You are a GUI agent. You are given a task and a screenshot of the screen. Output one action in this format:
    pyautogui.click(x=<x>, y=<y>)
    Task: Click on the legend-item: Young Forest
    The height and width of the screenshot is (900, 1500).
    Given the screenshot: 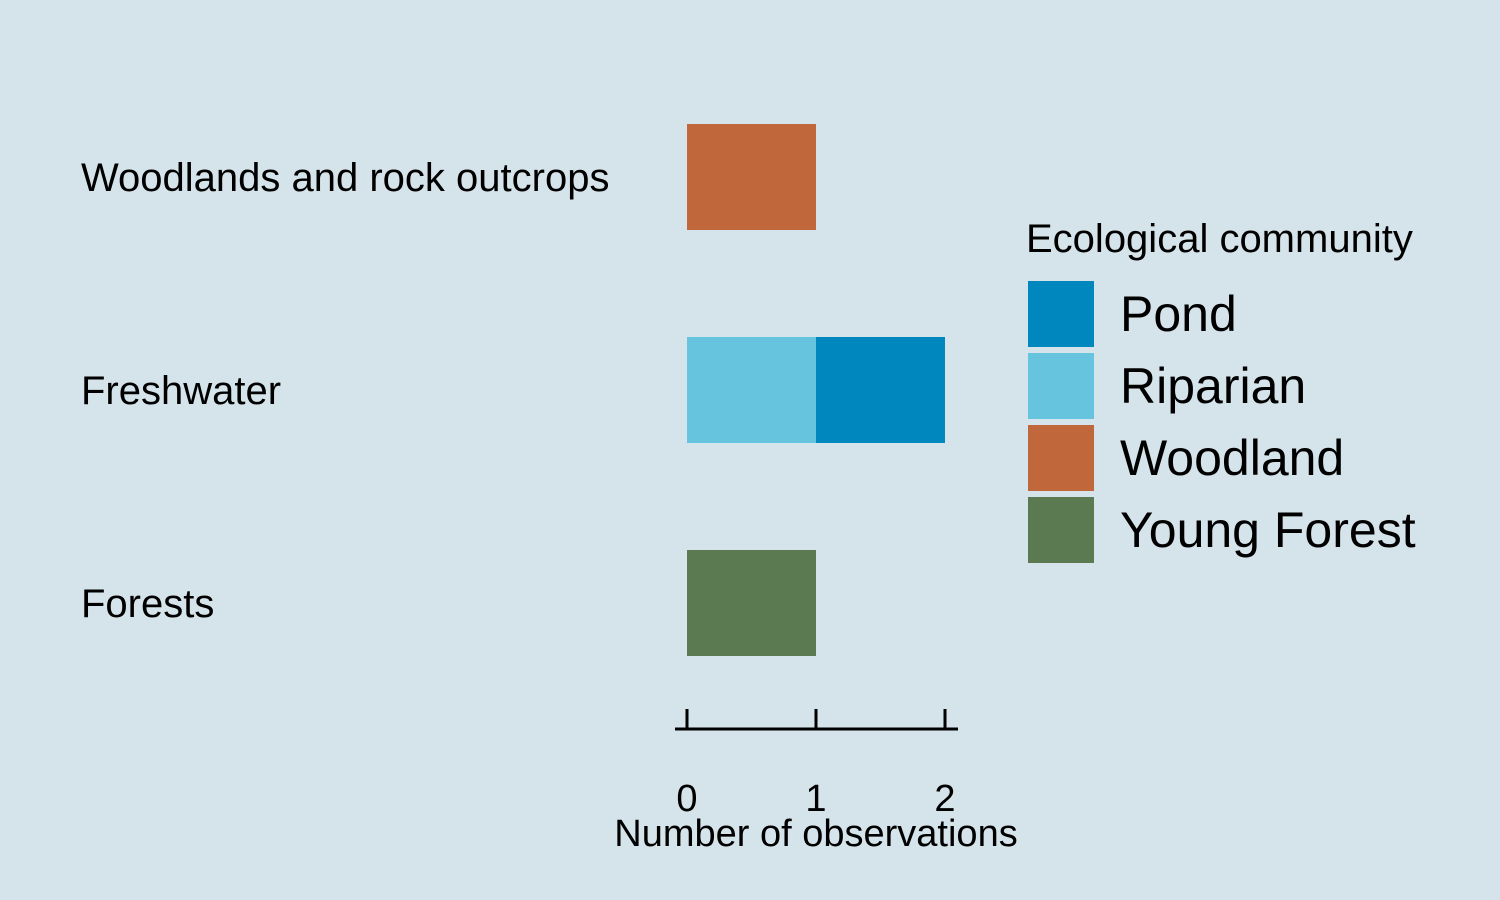 What is the action you would take?
    pyautogui.click(x=1248, y=530)
    